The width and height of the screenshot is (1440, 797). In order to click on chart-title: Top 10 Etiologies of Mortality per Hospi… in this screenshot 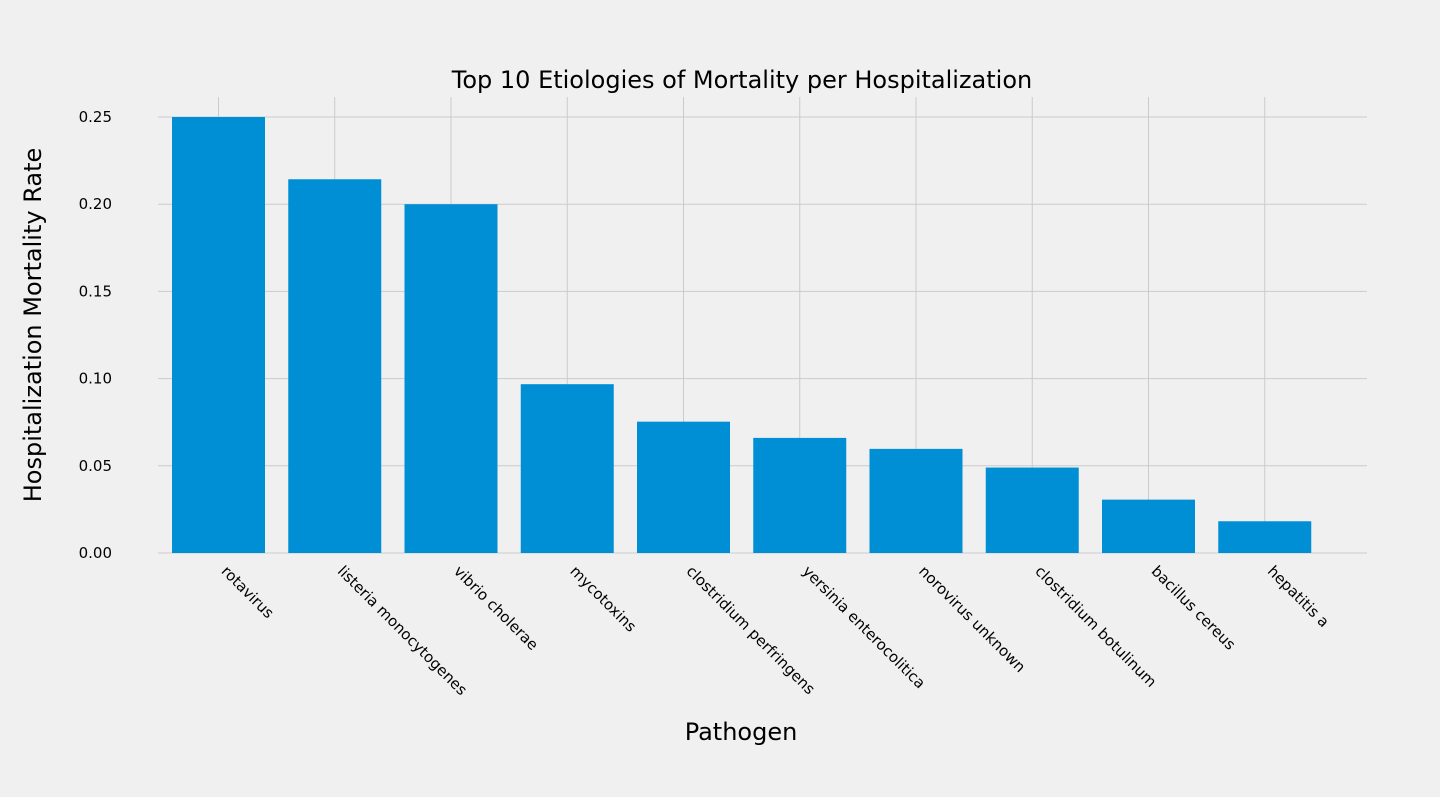, I will do `click(741, 80)`.